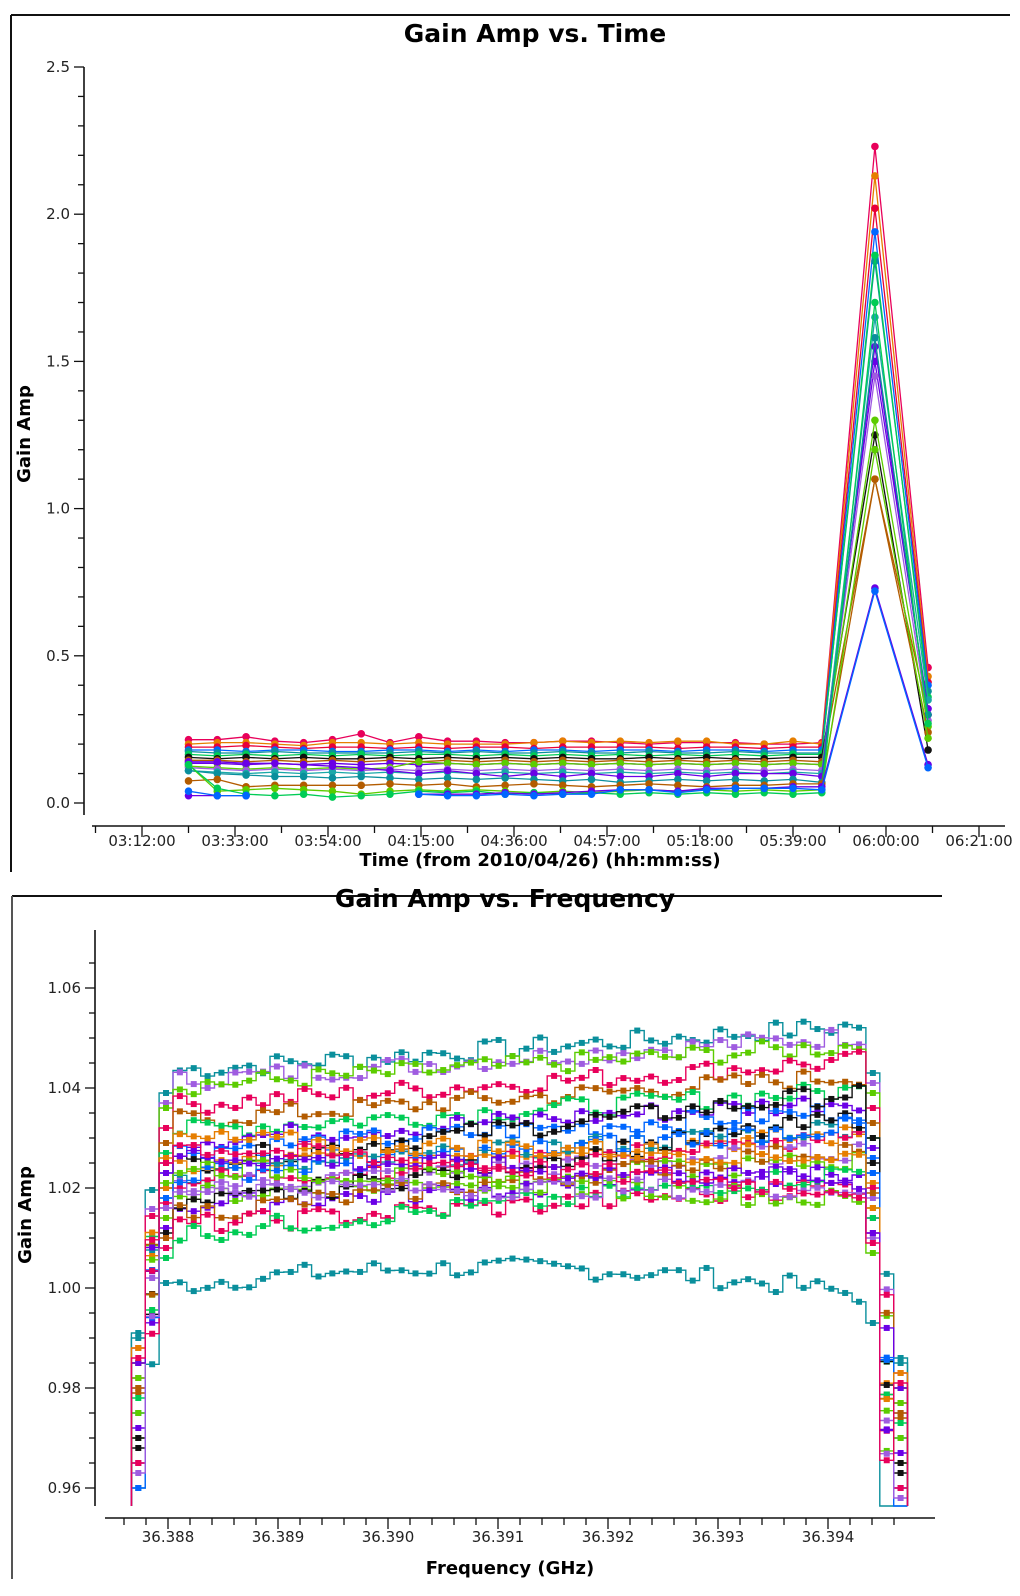 The image size is (1020, 1596). What do you see at coordinates (539, 860) in the screenshot?
I see `top-chart-xlabel: Time (from 2010/04/26) (hh:mm:ss)` at bounding box center [539, 860].